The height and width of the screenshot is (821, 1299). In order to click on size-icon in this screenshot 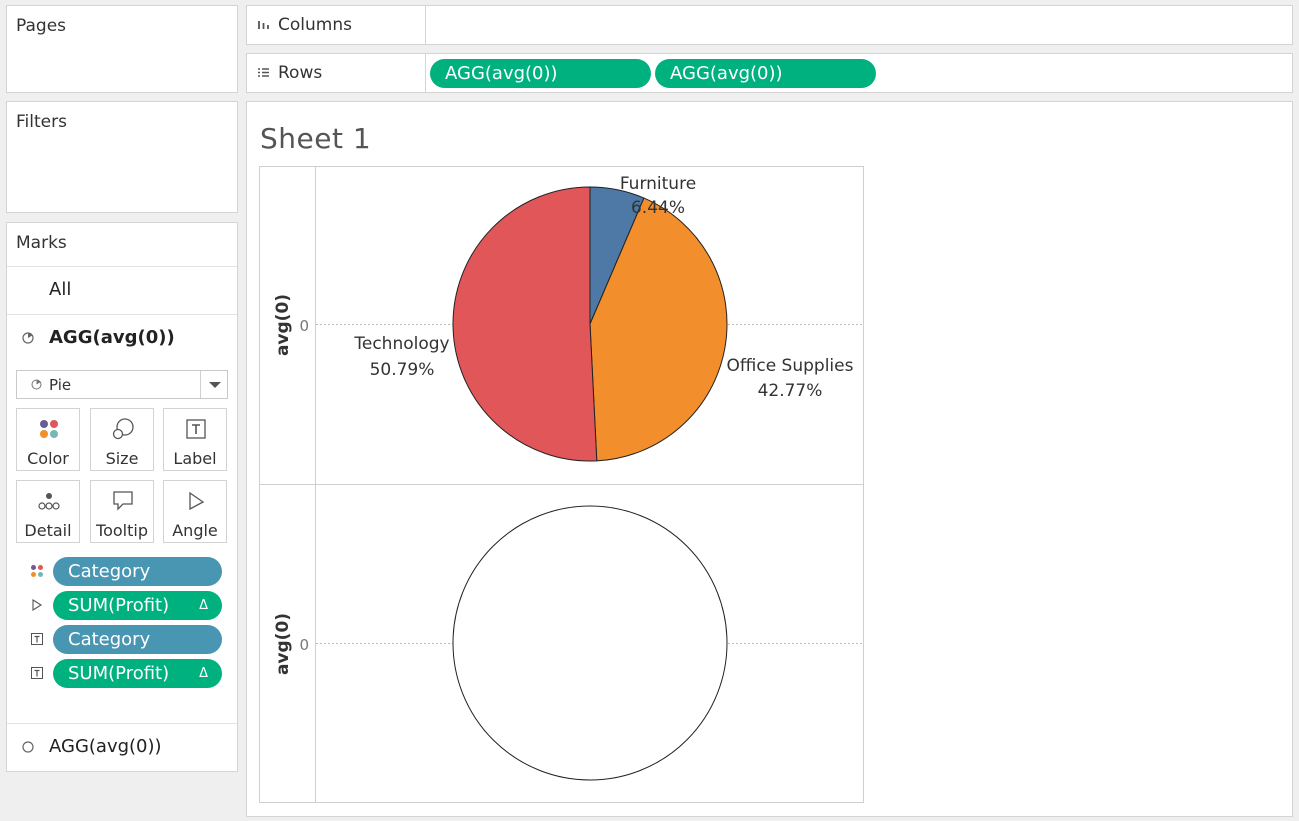, I will do `click(123, 429)`.